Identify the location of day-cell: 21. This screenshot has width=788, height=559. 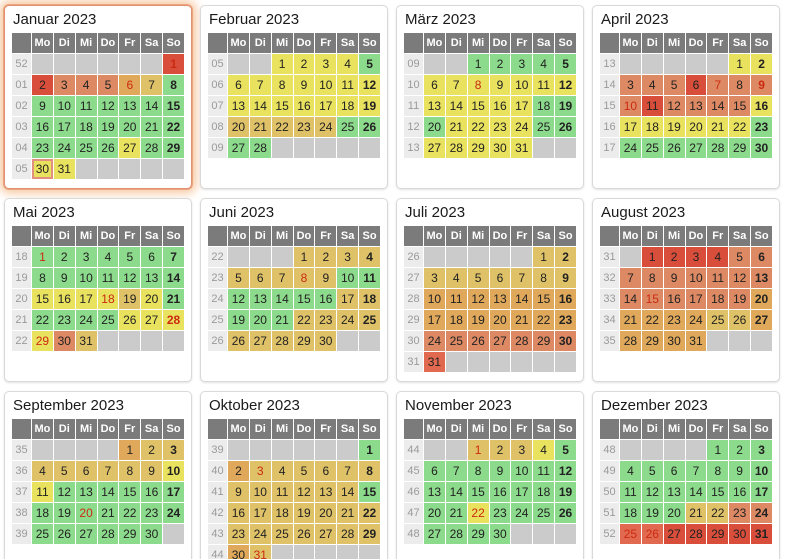
(718, 127).